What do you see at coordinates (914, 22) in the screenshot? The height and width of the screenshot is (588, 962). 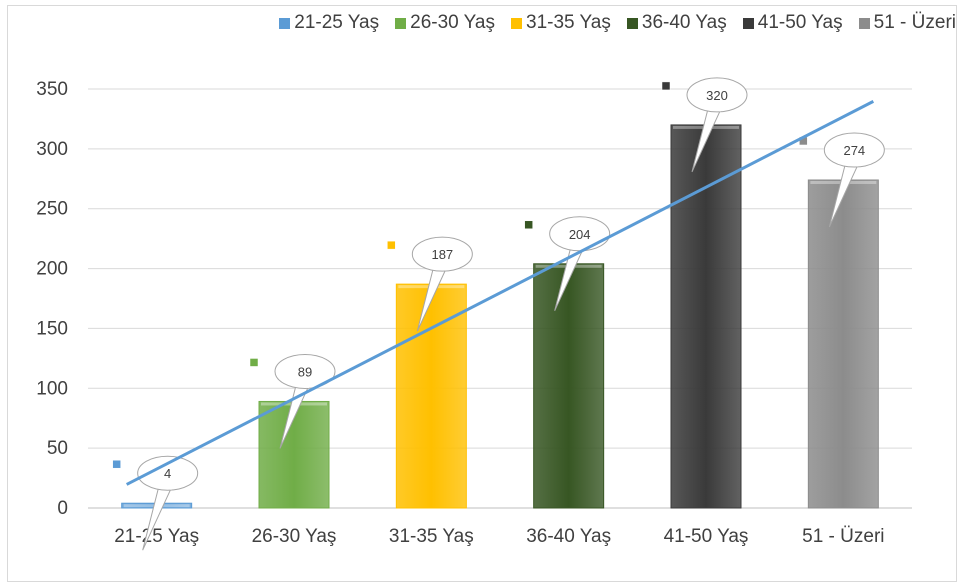 I see `legend-label: 51 - Üzeri` at bounding box center [914, 22].